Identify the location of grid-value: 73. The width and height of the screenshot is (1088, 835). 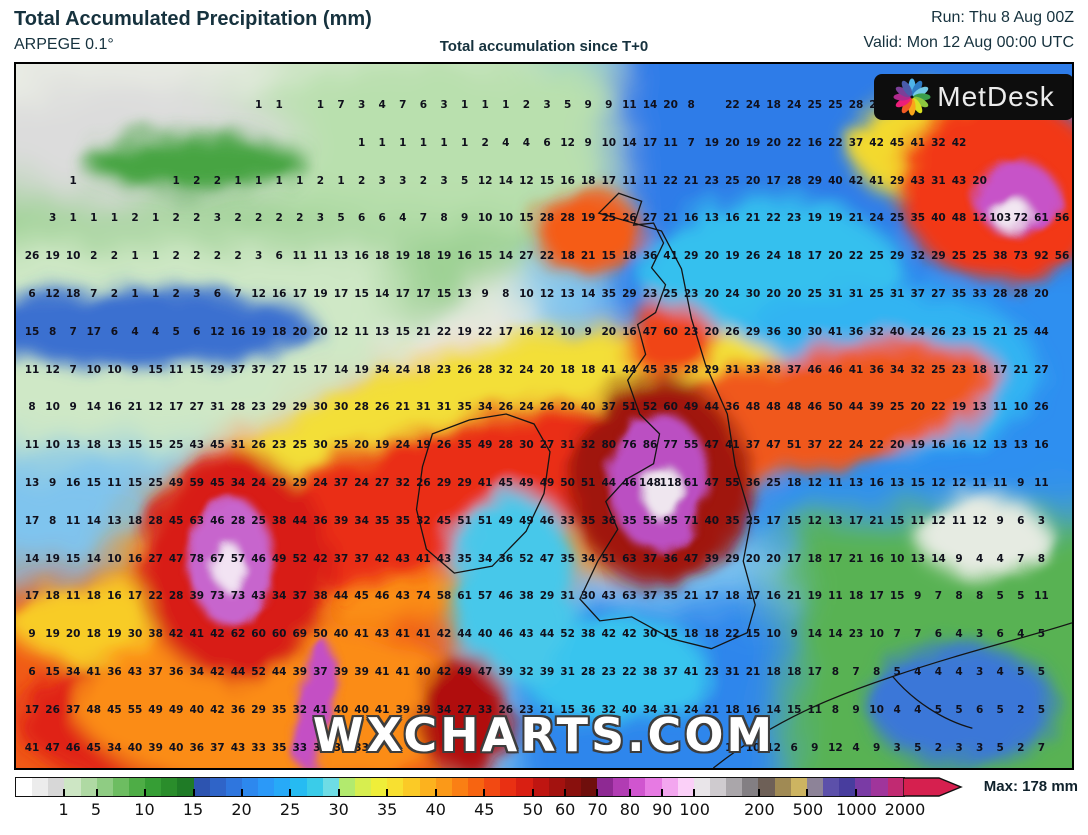
(1021, 256).